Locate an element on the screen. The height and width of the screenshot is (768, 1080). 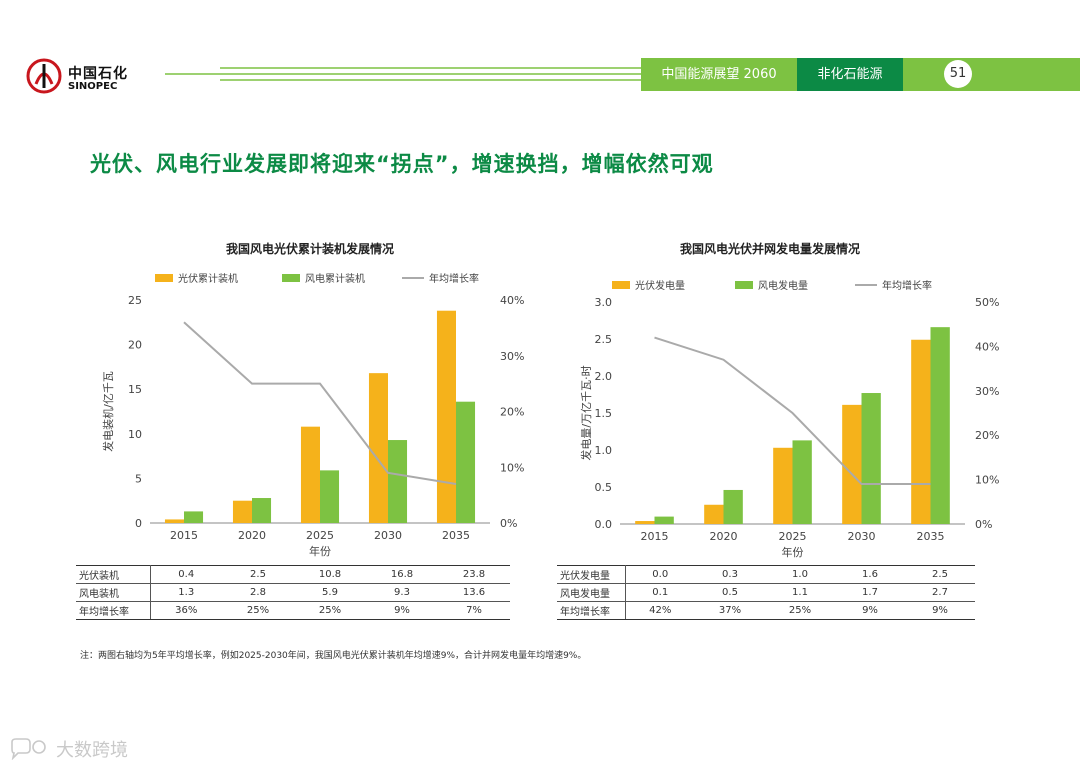
table-row: 年均增长率 36% 25% 25% 9% 7% is located at coordinates (293, 610).